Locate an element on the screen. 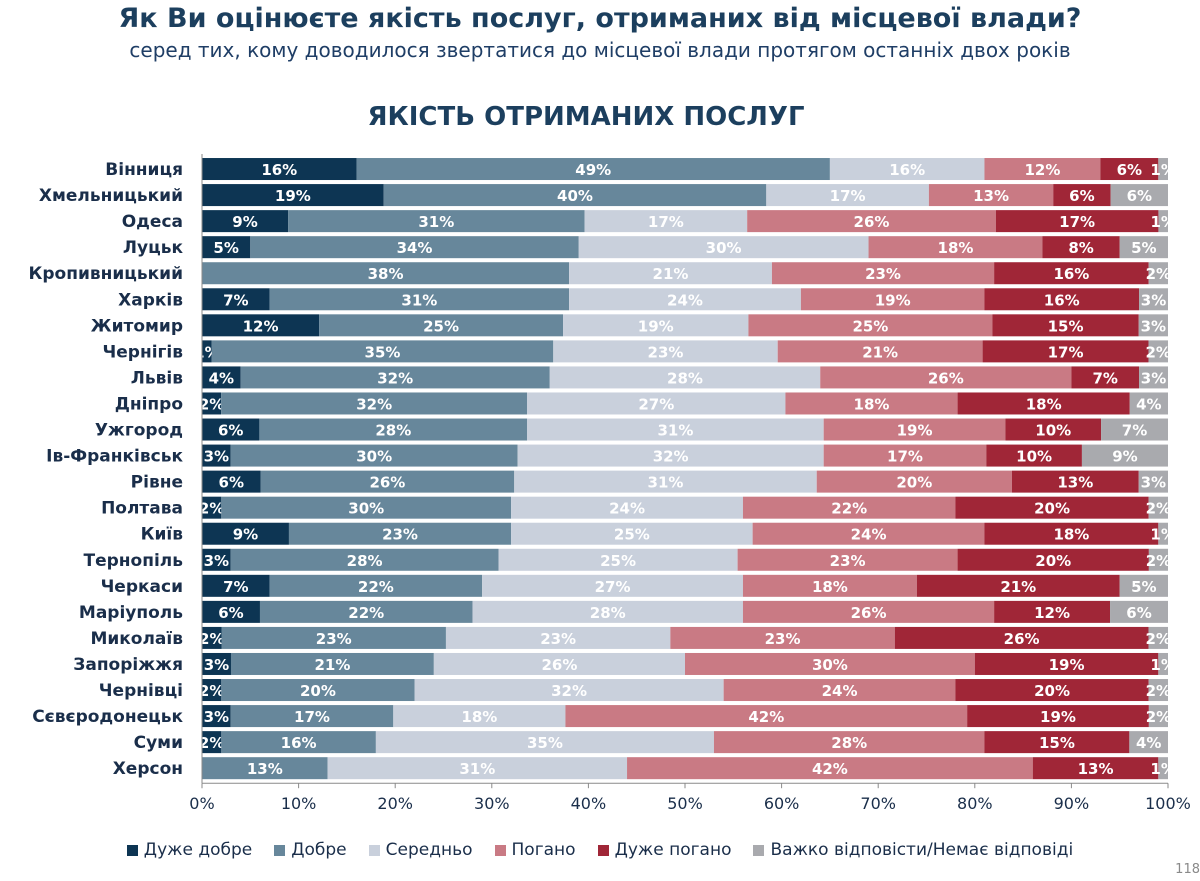 The image size is (1200, 881). x-tick-label: 70% is located at coordinates (878, 803).